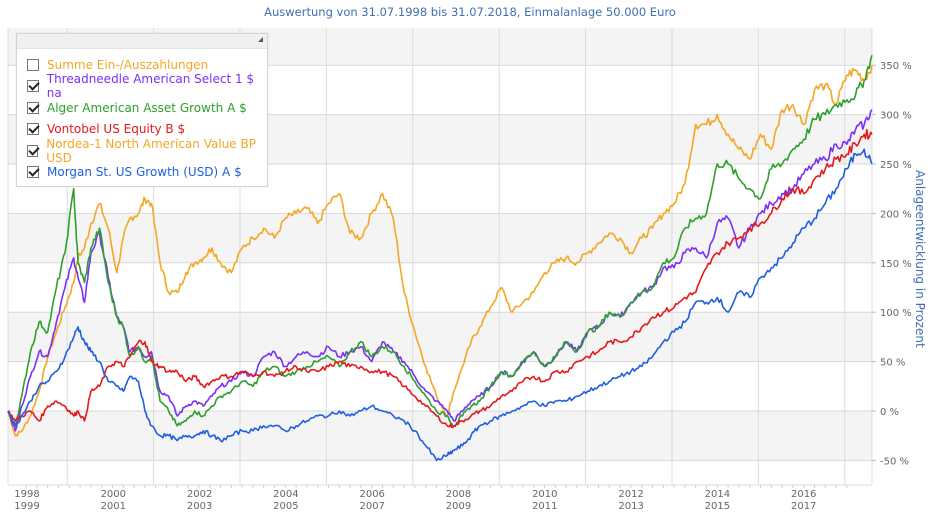  I want to click on x-tick-label: 2007, so click(371, 506).